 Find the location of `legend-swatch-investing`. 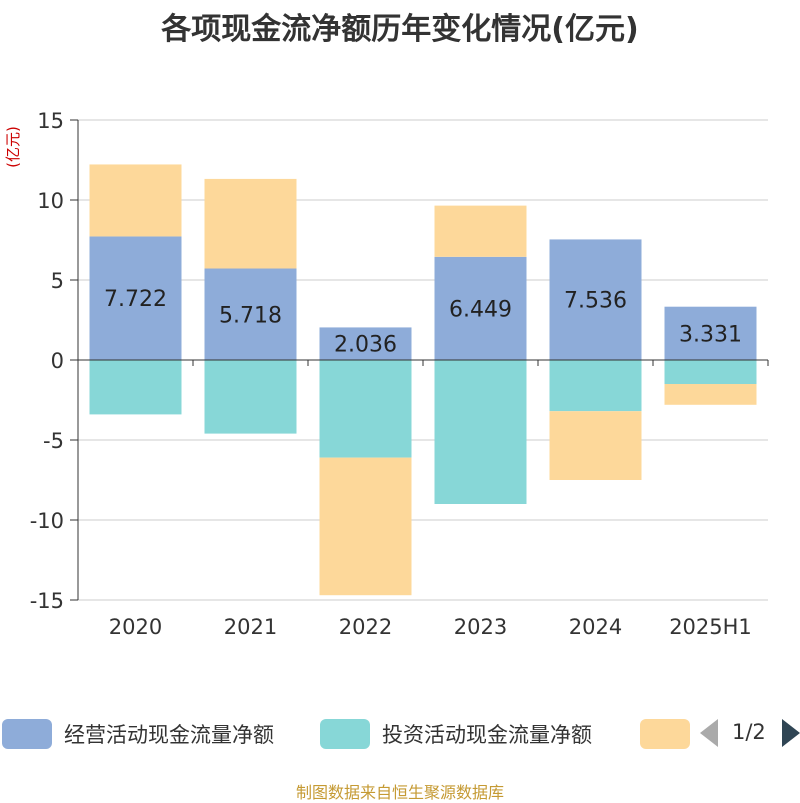

legend-swatch-investing is located at coordinates (345, 734).